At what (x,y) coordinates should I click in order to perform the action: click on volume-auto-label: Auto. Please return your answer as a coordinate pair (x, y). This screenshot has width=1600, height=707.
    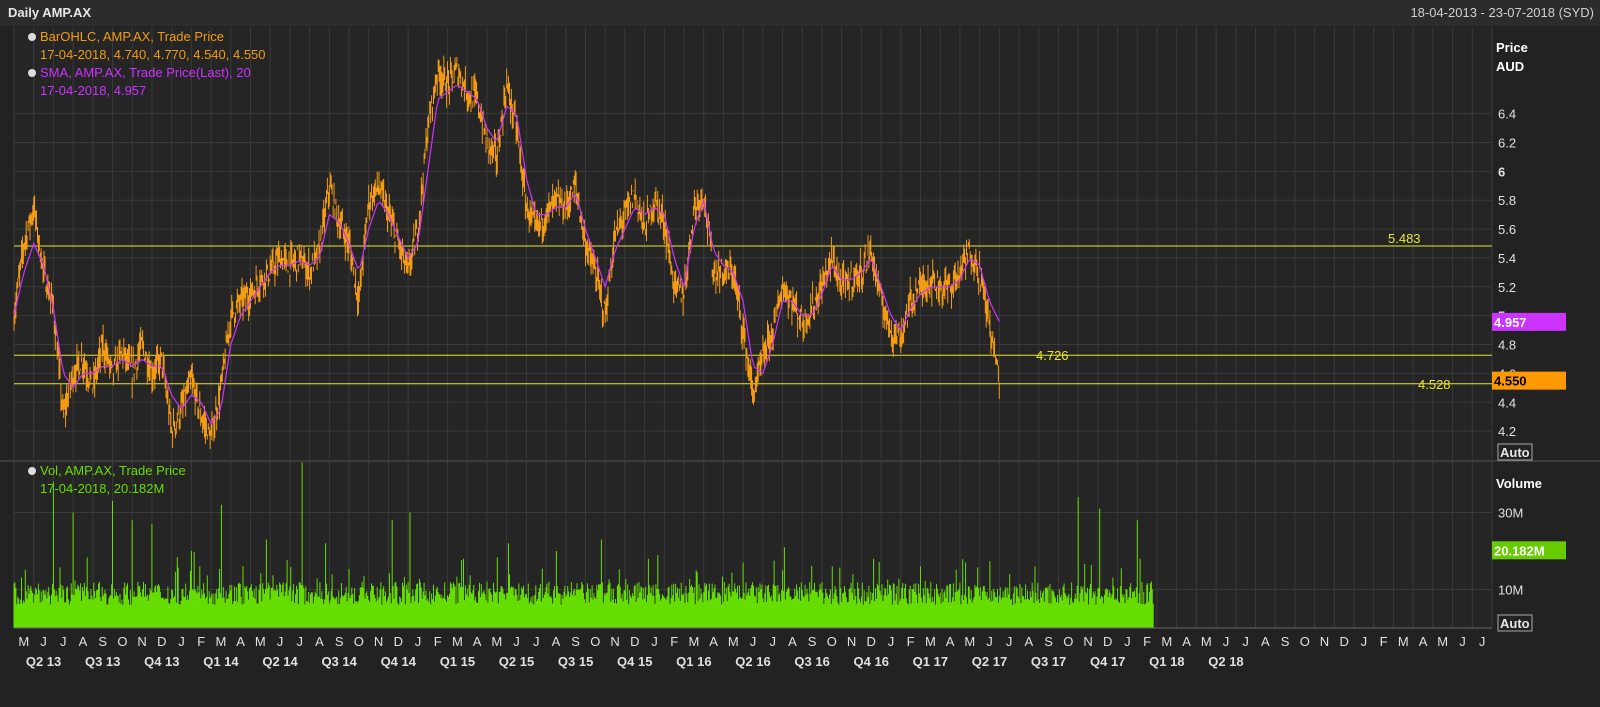
    Looking at the image, I should click on (1515, 623).